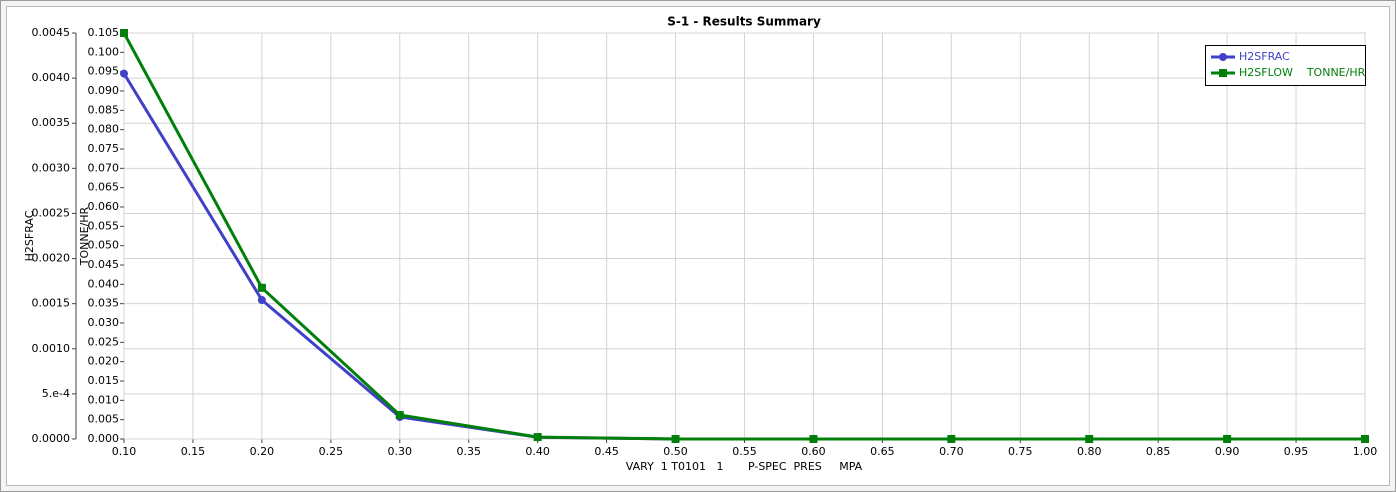 The height and width of the screenshot is (492, 1396). Describe the element at coordinates (1089, 451) in the screenshot. I see `x-tick-label: 0.80` at that location.